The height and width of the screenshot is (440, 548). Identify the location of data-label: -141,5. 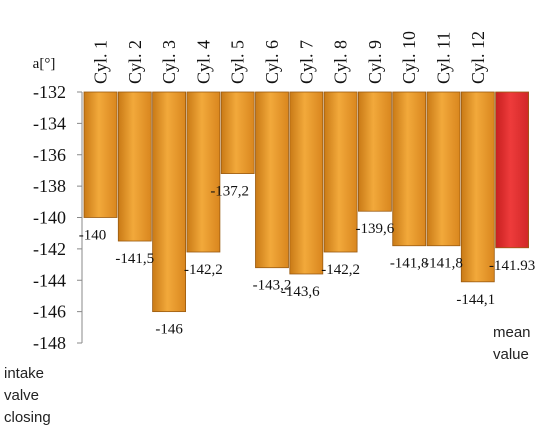
(134, 259).